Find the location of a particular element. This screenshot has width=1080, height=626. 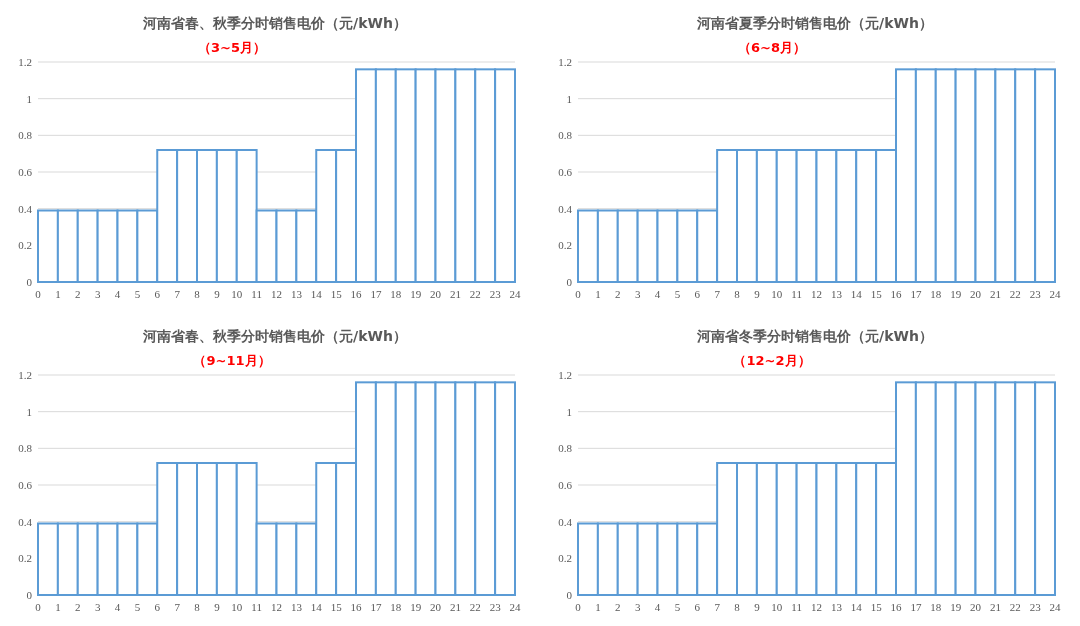

chart-subtitle: （9~11月） is located at coordinates (232, 360).